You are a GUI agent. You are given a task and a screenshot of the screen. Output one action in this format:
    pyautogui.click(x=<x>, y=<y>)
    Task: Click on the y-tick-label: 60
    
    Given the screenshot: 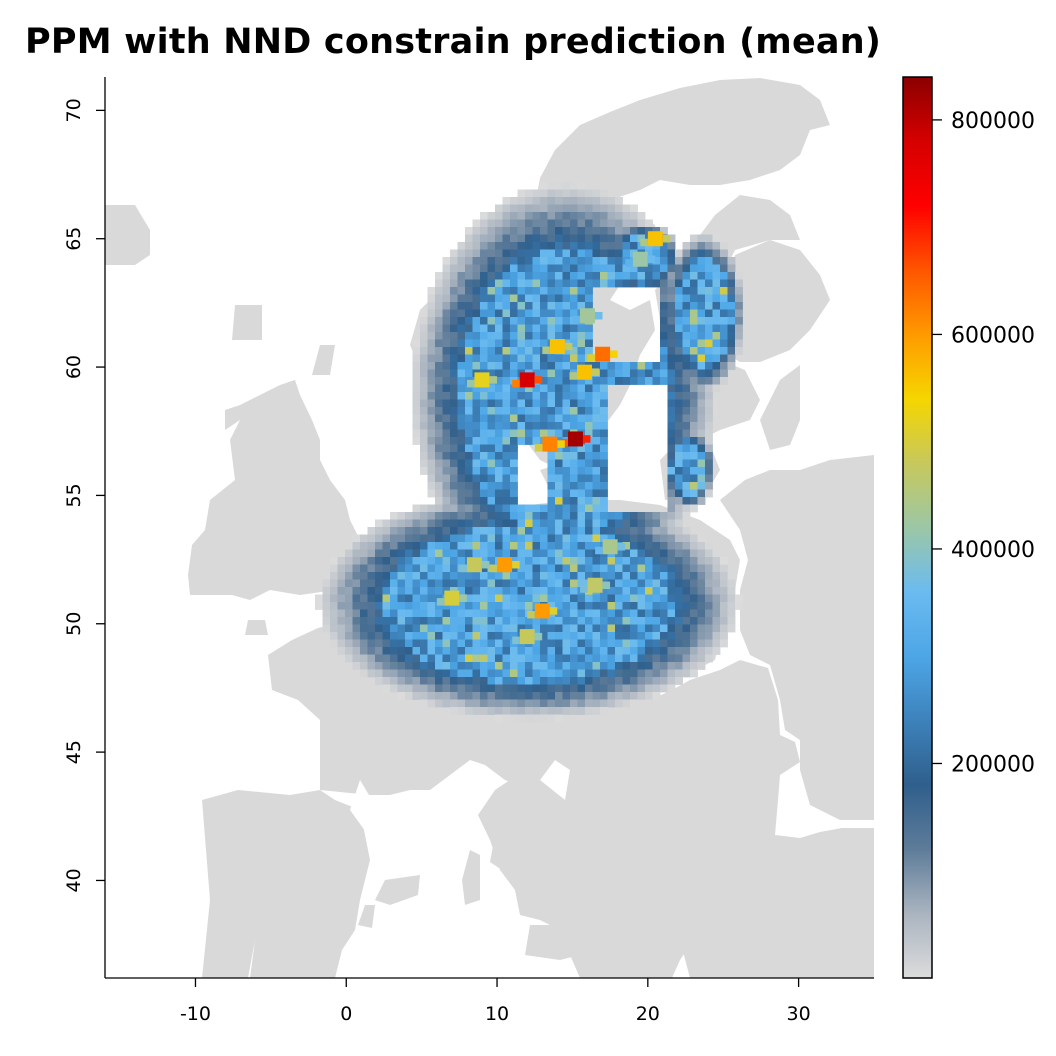 What is the action you would take?
    pyautogui.click(x=74, y=367)
    